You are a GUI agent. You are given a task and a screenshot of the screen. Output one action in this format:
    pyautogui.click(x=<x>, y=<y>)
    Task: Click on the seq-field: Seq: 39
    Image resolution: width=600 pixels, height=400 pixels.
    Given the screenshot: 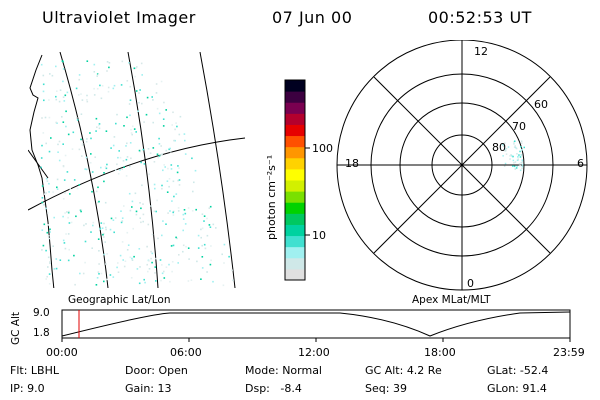 What is the action you would take?
    pyautogui.click(x=386, y=388)
    